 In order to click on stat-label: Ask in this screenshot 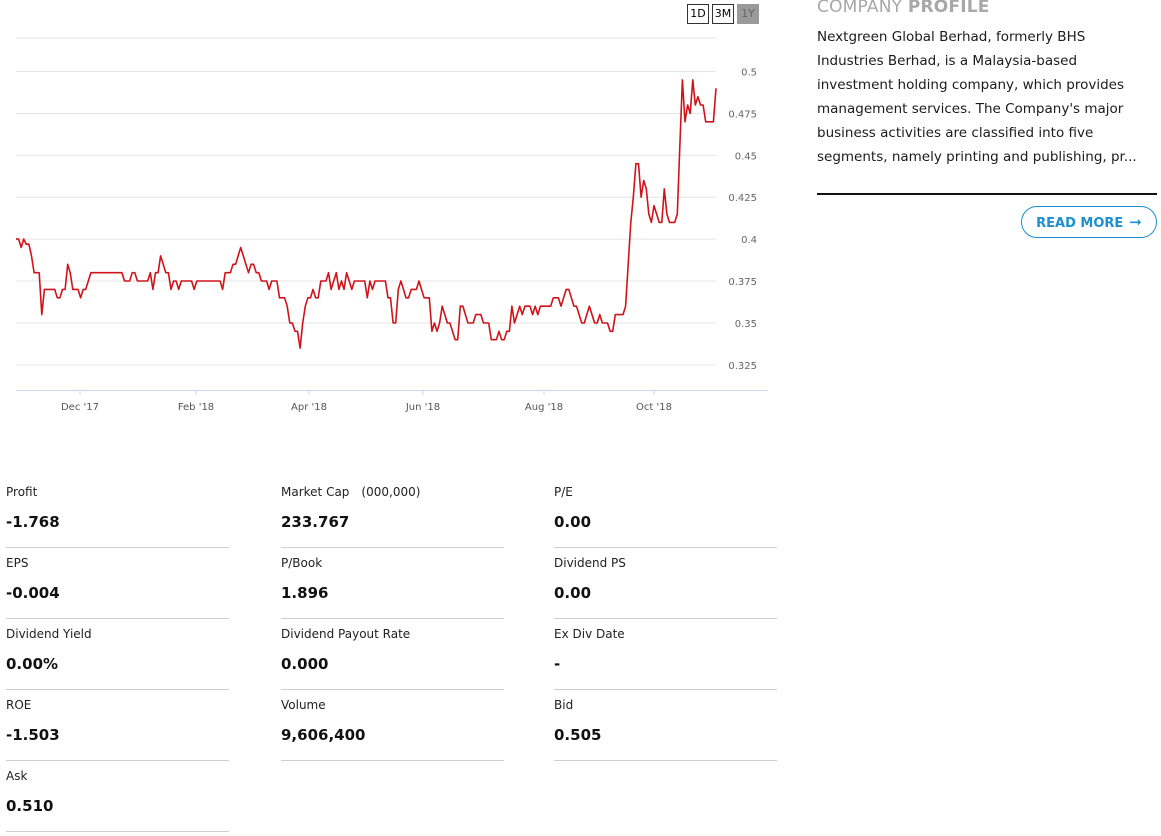, I will do `click(17, 776)`.